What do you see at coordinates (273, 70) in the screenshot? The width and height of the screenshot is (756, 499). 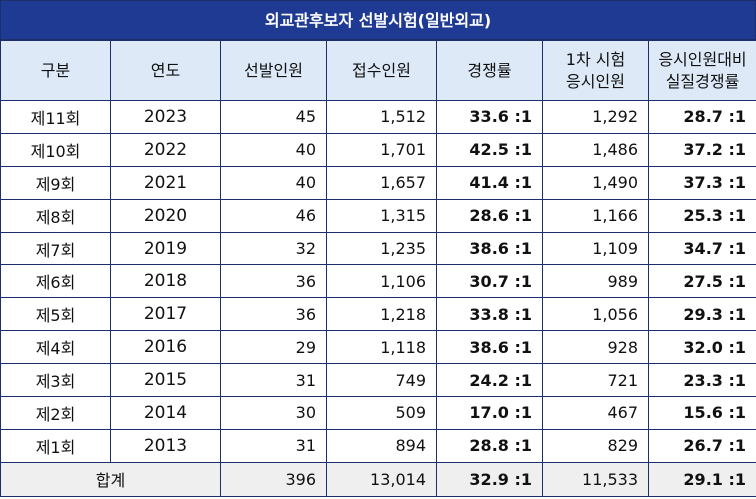 I see `header-selected: 선발인원` at bounding box center [273, 70].